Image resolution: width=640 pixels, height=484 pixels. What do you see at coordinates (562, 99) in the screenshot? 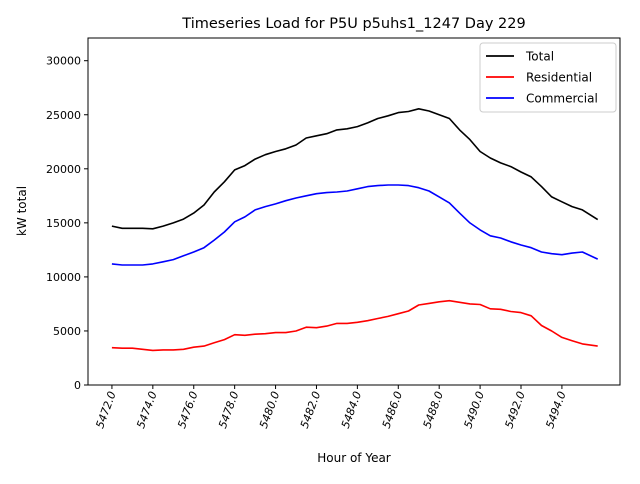
I see `legend-label-commercial: Commercial` at bounding box center [562, 99].